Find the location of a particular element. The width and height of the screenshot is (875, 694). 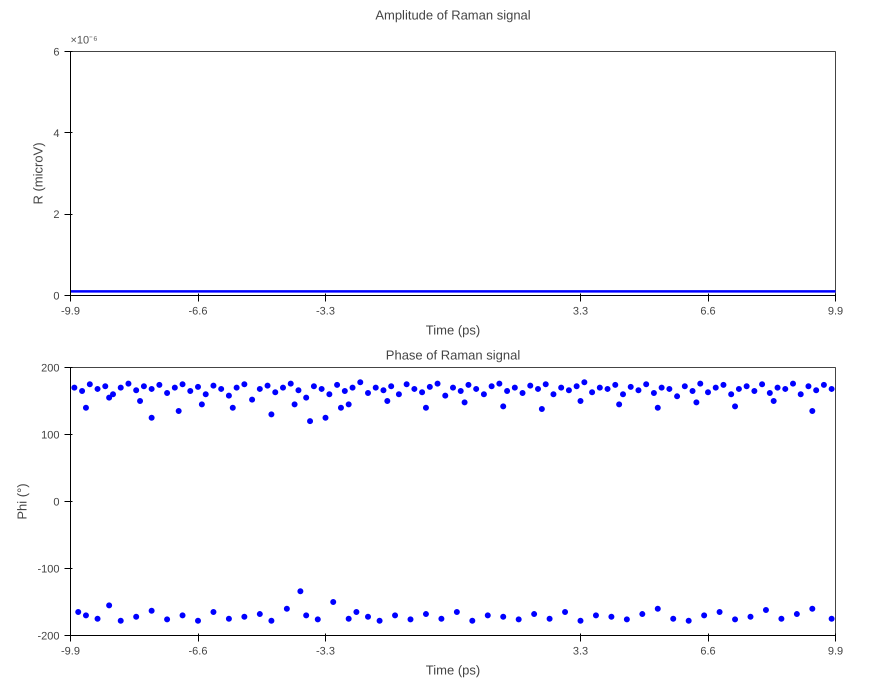

y-axis-title: R (microV) is located at coordinates (38, 173).